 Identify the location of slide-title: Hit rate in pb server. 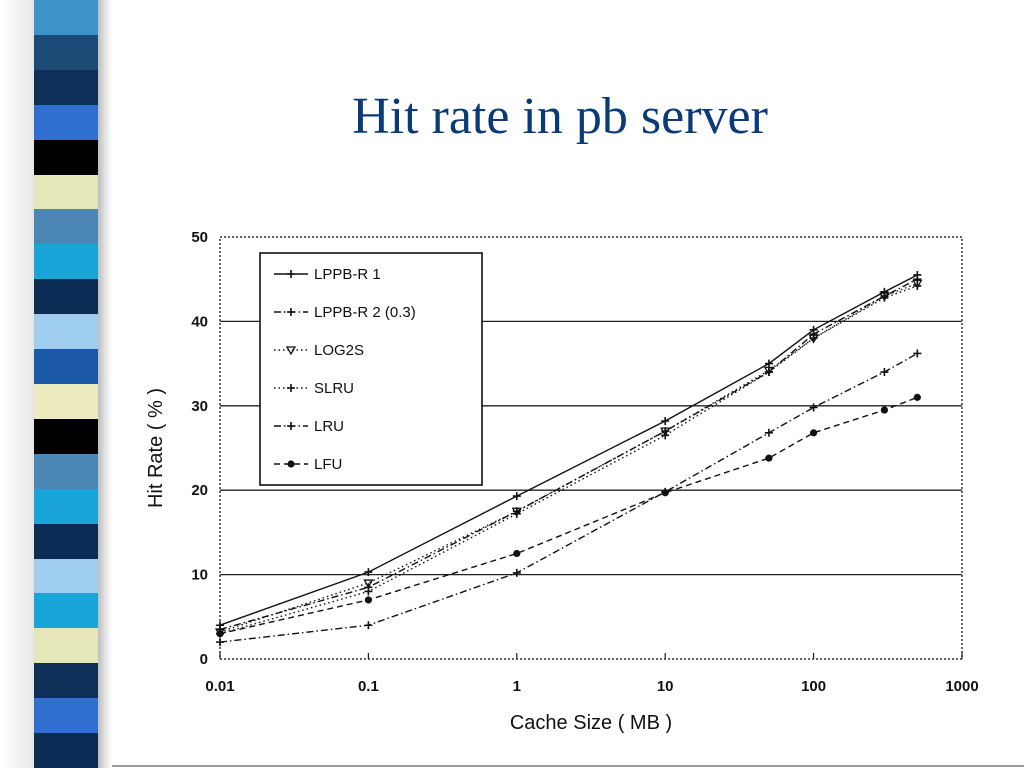
(560, 116).